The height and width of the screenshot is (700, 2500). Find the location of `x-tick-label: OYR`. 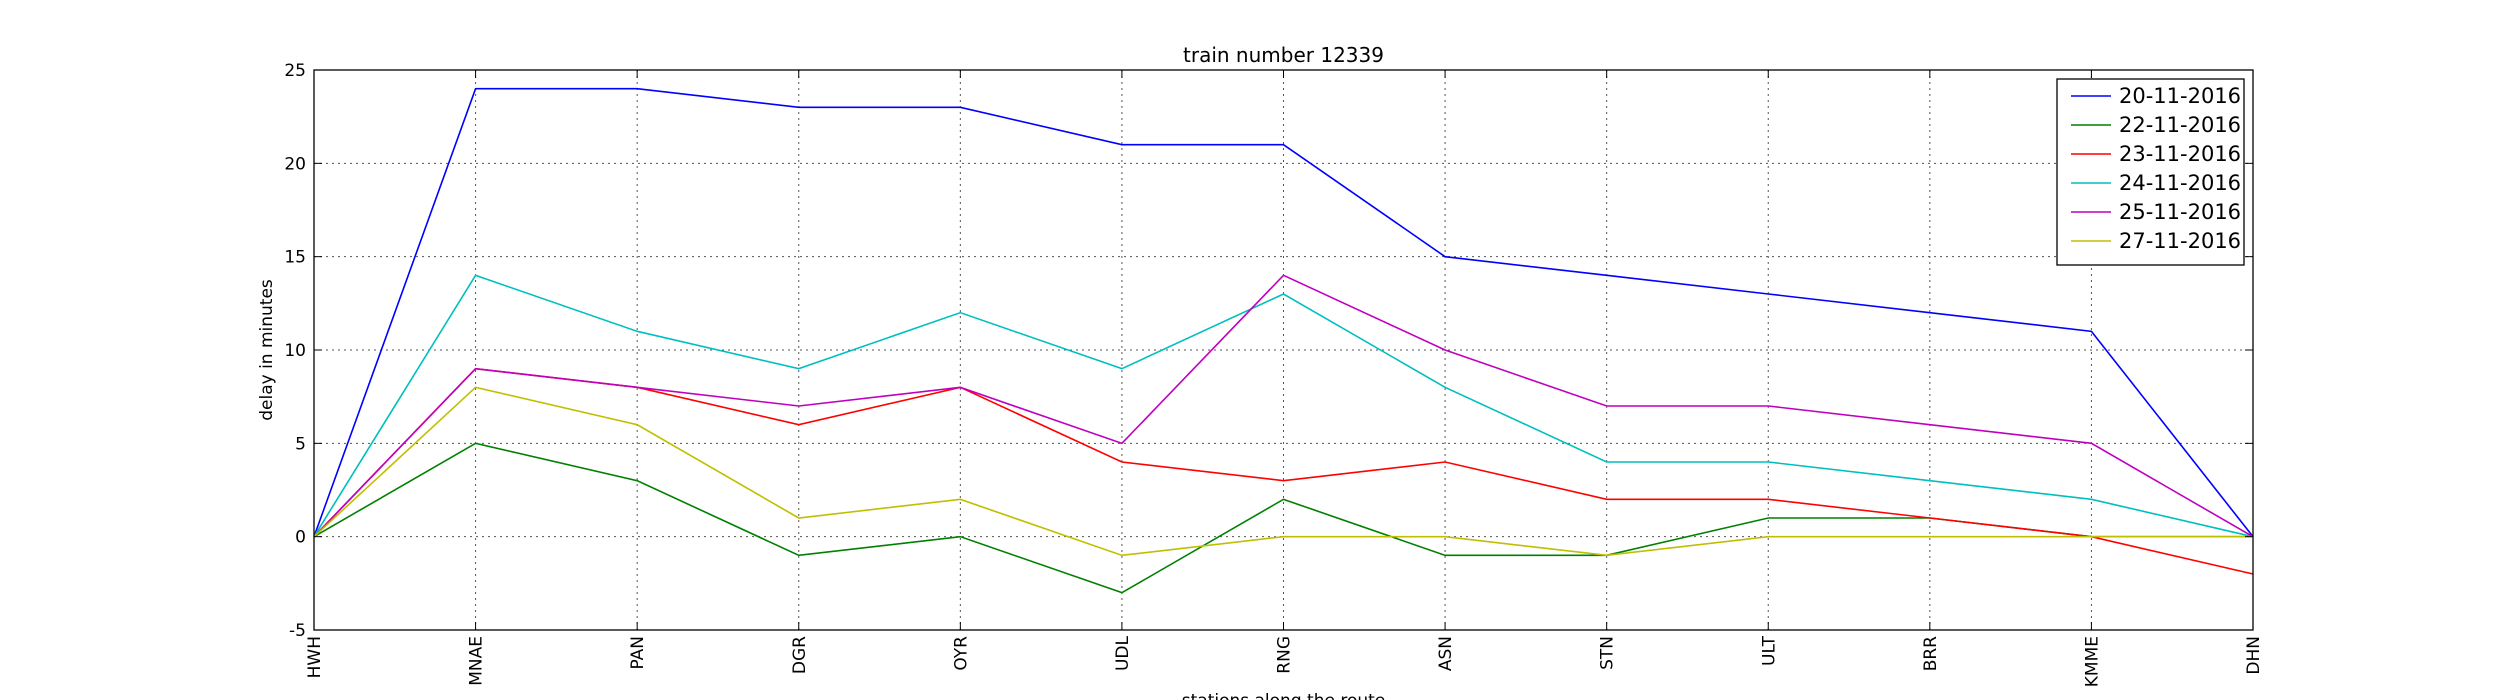

x-tick-label: OYR is located at coordinates (961, 653).